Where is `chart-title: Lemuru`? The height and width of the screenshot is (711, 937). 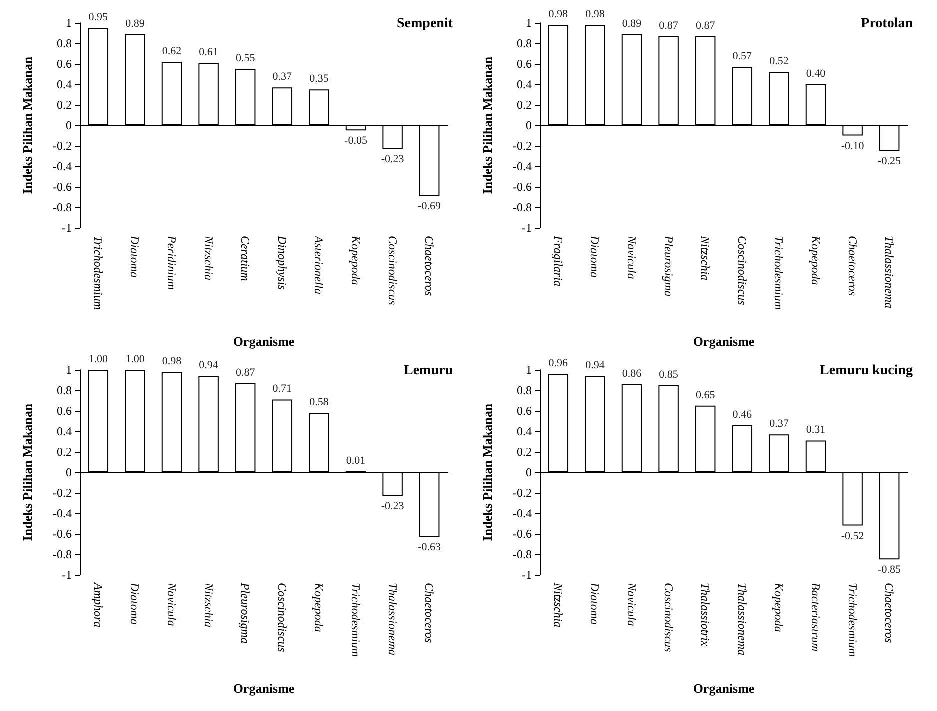
chart-title: Lemuru is located at coordinates (429, 371).